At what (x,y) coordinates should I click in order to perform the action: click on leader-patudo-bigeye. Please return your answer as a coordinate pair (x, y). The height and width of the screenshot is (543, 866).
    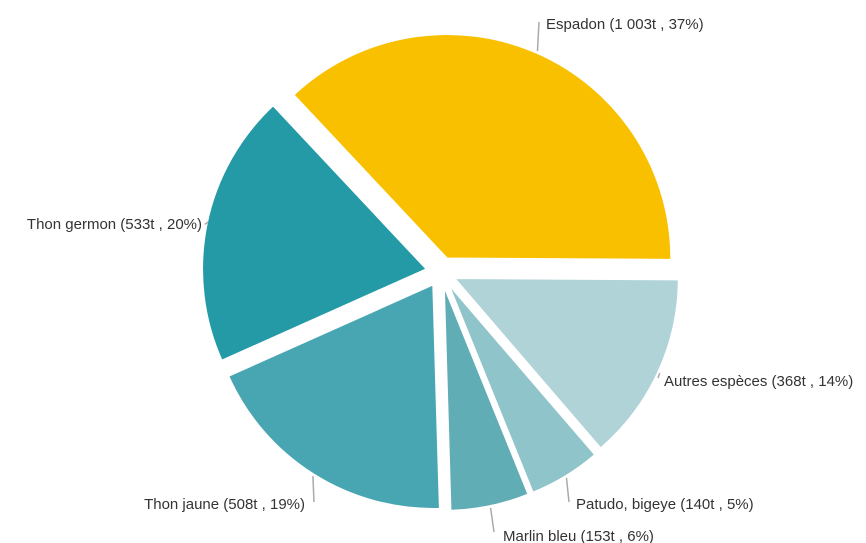
    Looking at the image, I should click on (567, 490).